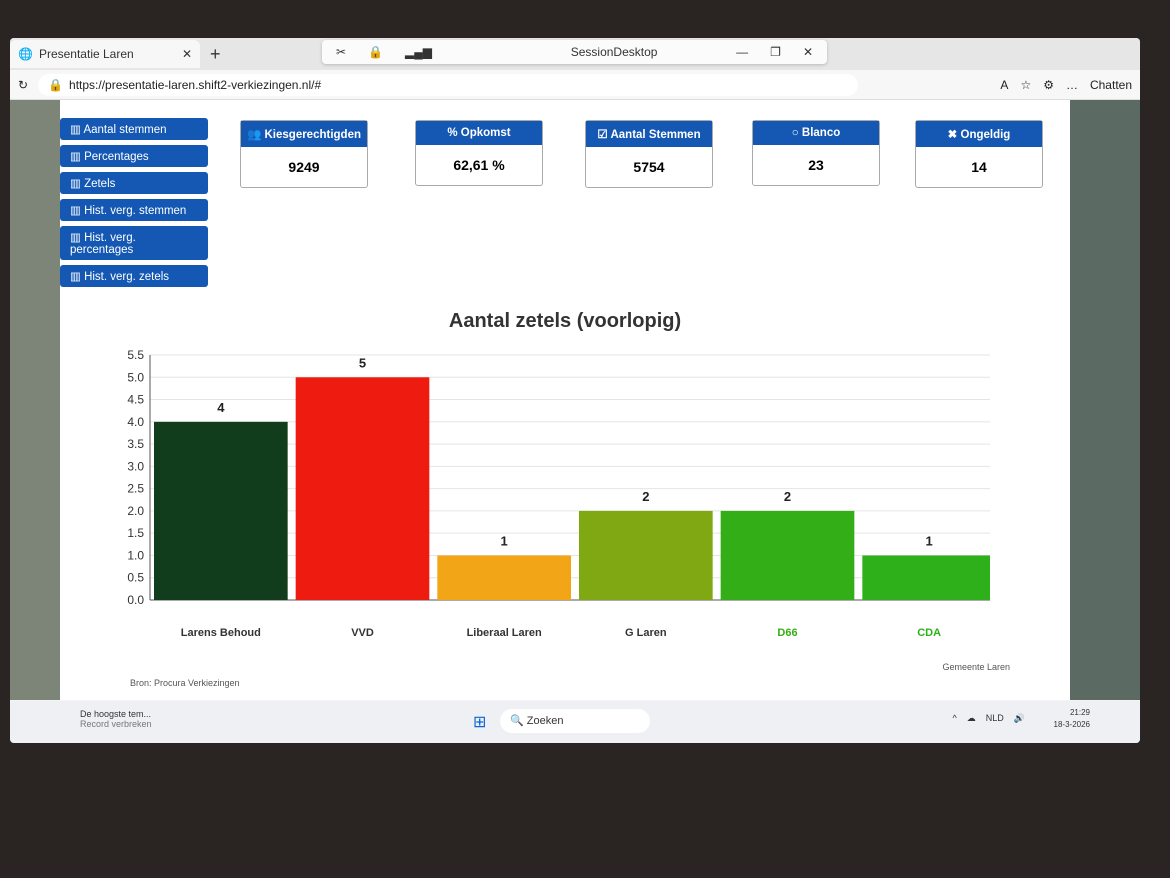  Describe the element at coordinates (135, 600) in the screenshot. I see `y-tick-label: 0.0` at that location.